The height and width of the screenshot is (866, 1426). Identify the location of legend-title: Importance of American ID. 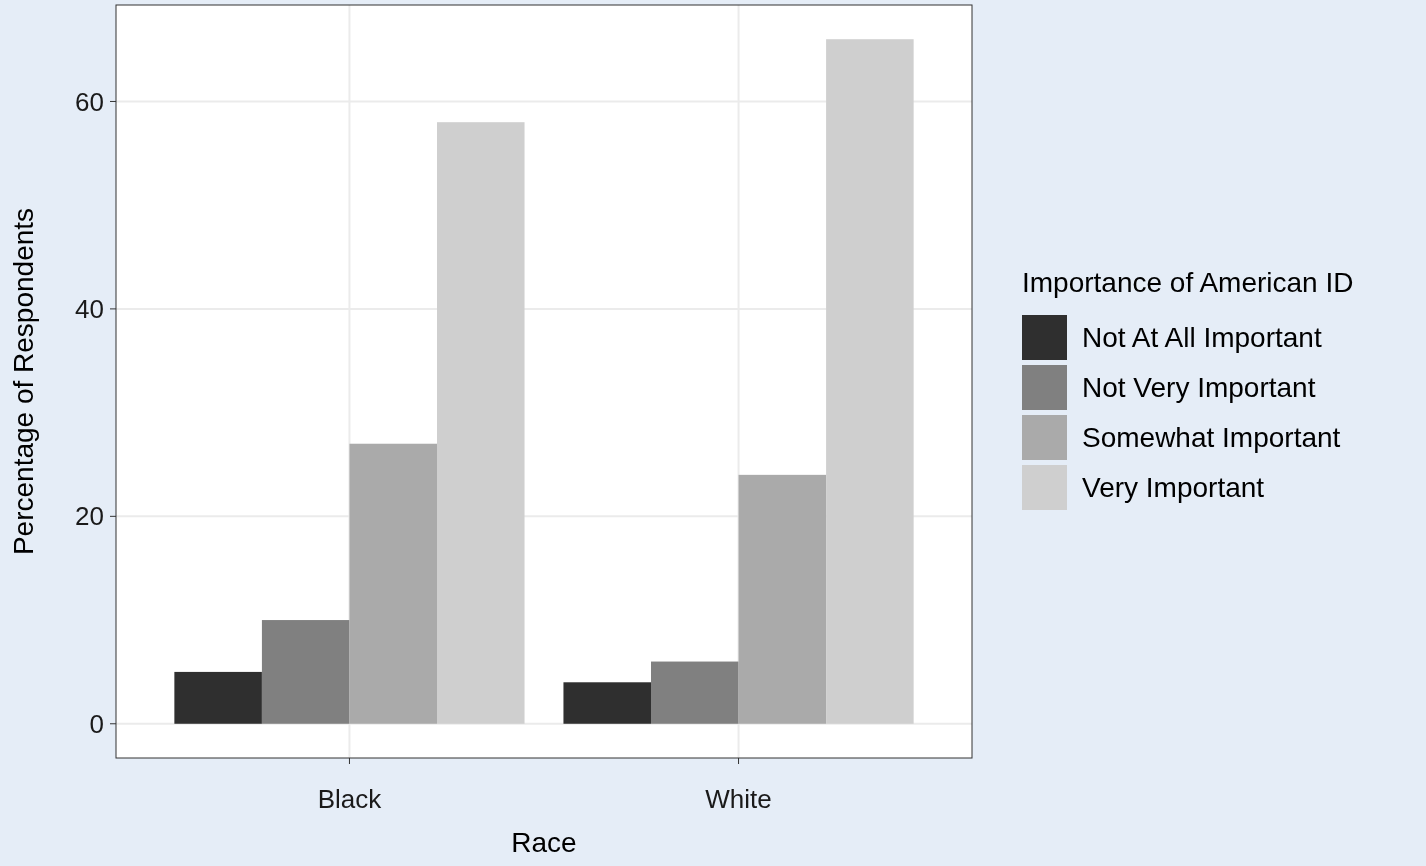
(1188, 282).